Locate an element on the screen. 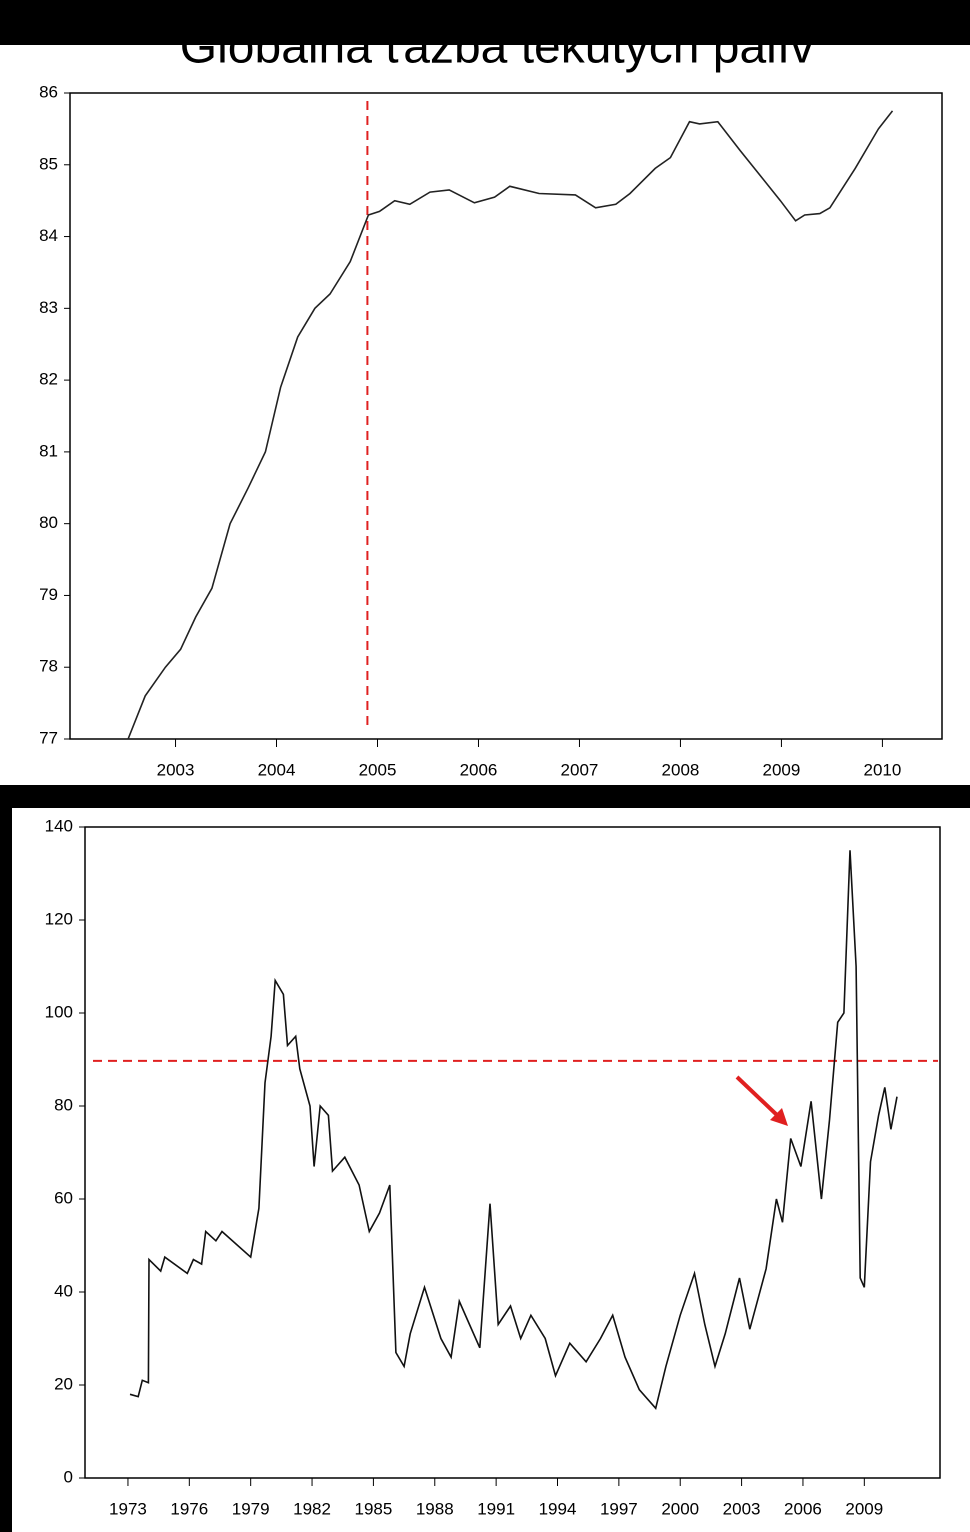 The width and height of the screenshot is (970, 1532). y-tick-label: 0 is located at coordinates (68, 1476).